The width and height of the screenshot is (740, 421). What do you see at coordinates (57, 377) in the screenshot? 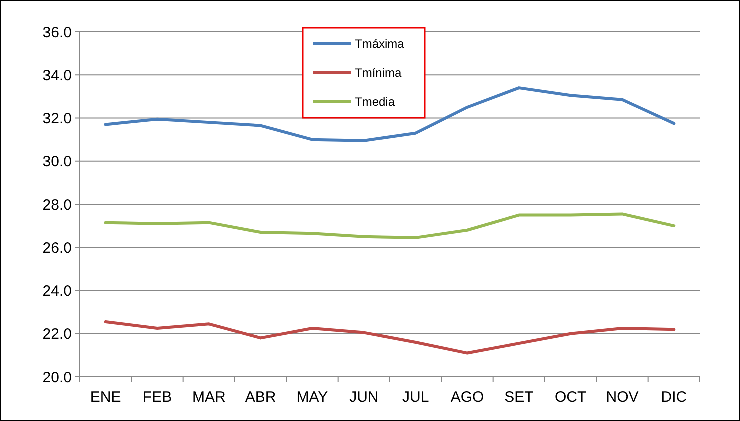
I see `y-tick-label: 20.0` at bounding box center [57, 377].